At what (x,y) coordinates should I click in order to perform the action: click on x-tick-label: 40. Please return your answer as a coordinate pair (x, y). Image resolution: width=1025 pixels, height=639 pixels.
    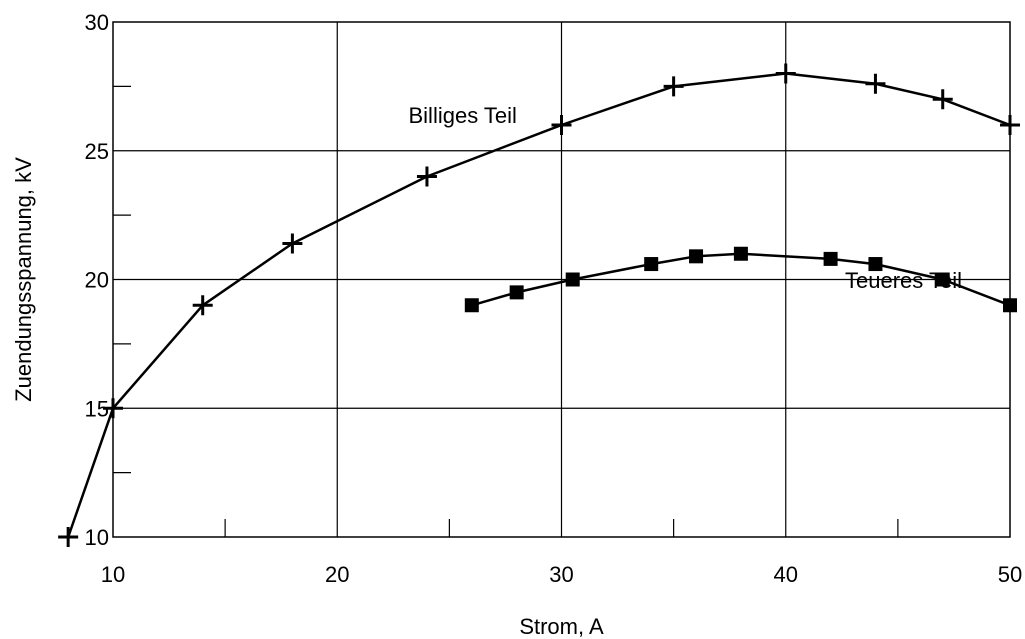
    Looking at the image, I should click on (786, 574).